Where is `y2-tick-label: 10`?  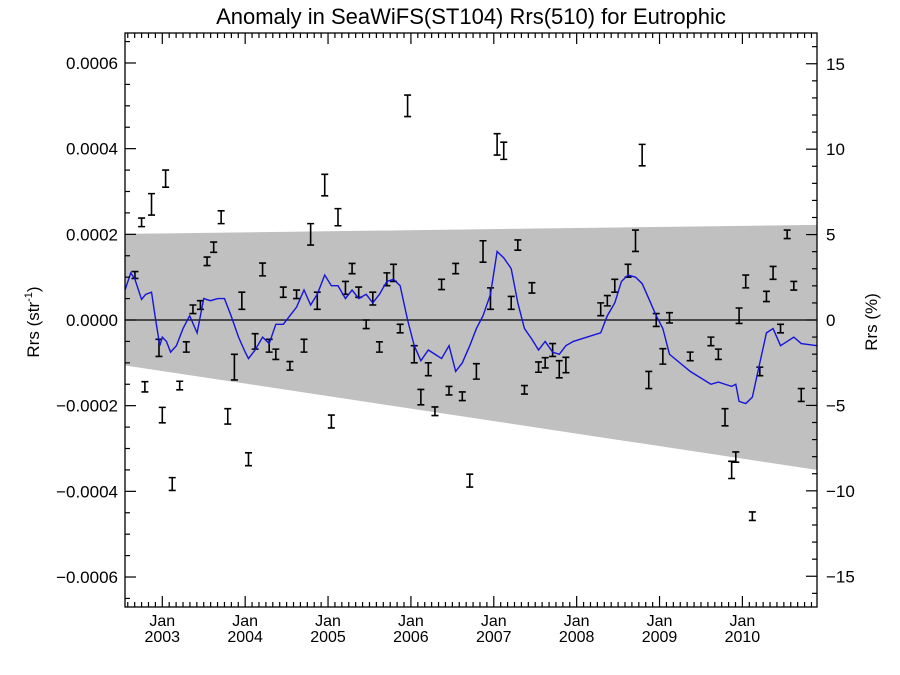
y2-tick-label: 10 is located at coordinates (835, 149).